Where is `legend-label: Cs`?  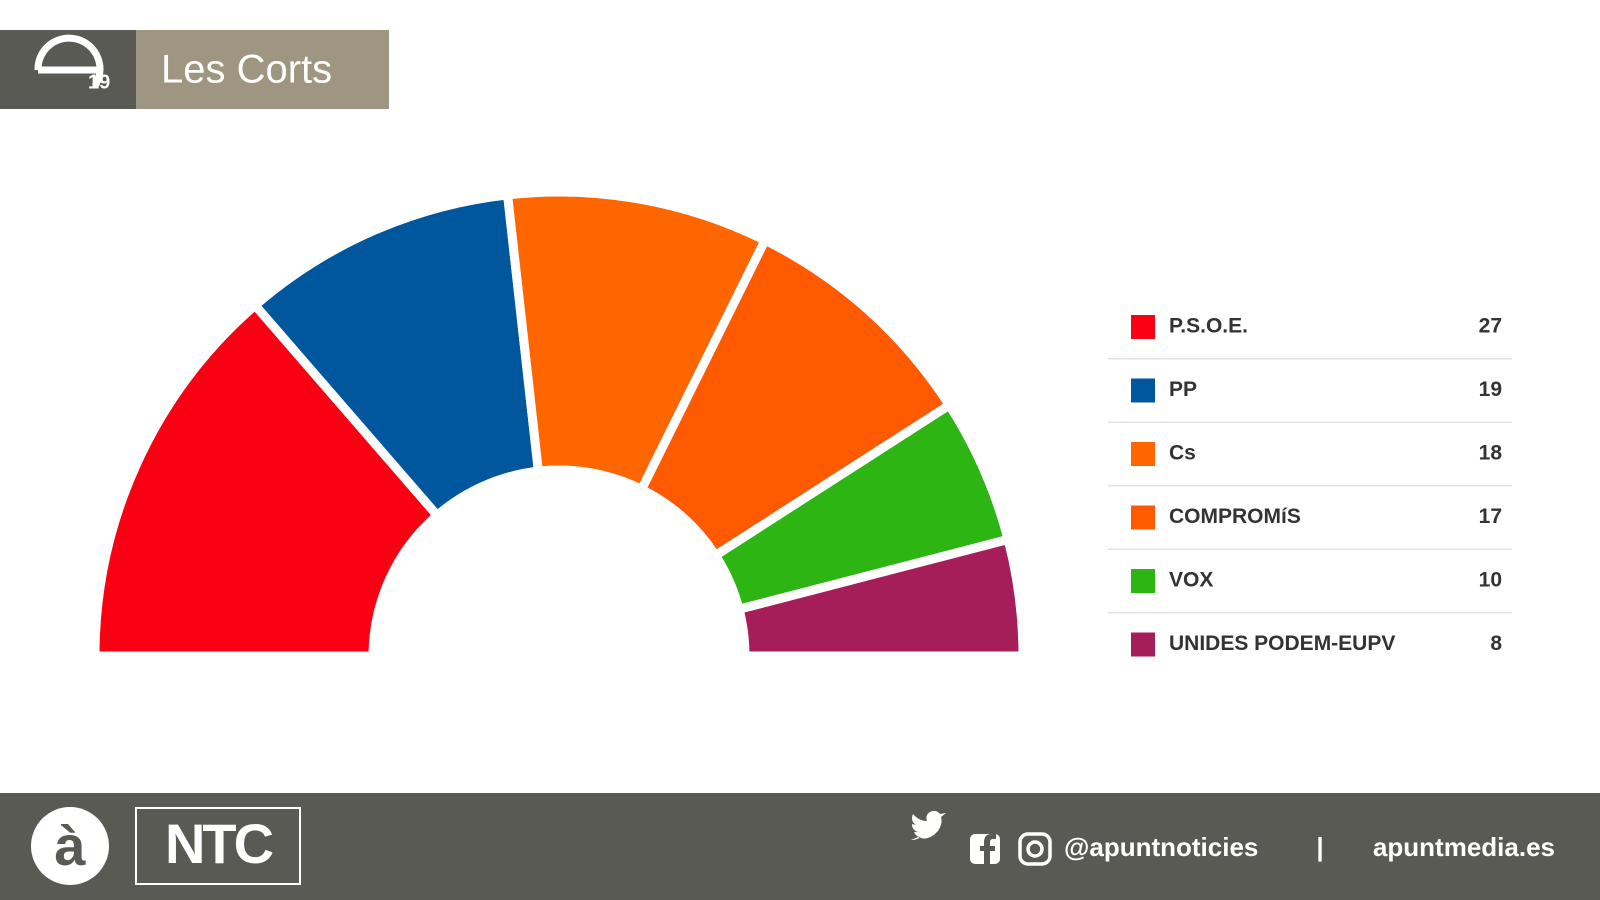
legend-label: Cs is located at coordinates (1182, 453).